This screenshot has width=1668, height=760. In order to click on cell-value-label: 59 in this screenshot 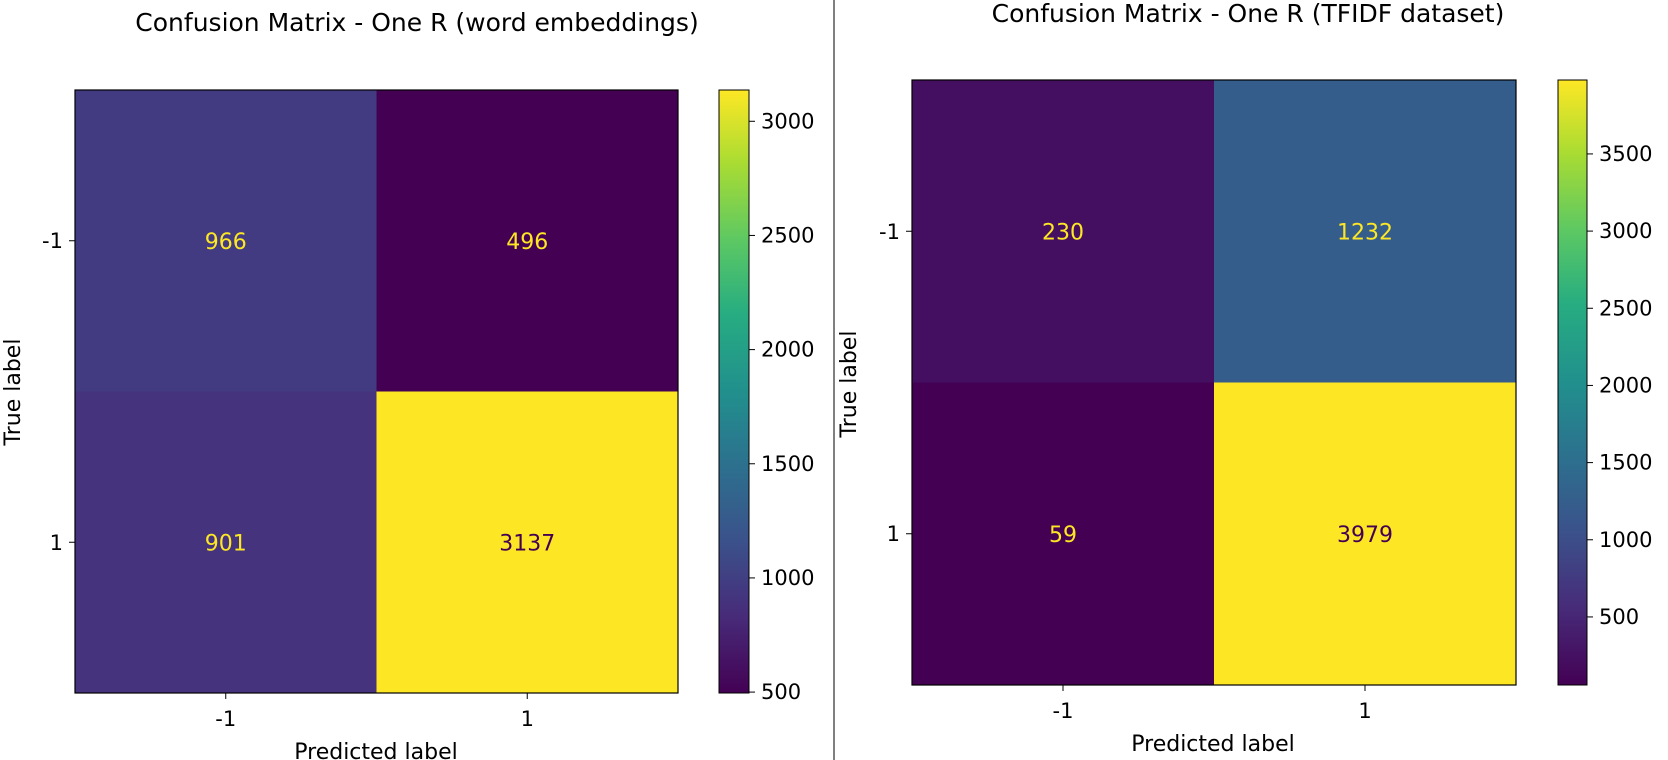, I will do `click(1063, 535)`.